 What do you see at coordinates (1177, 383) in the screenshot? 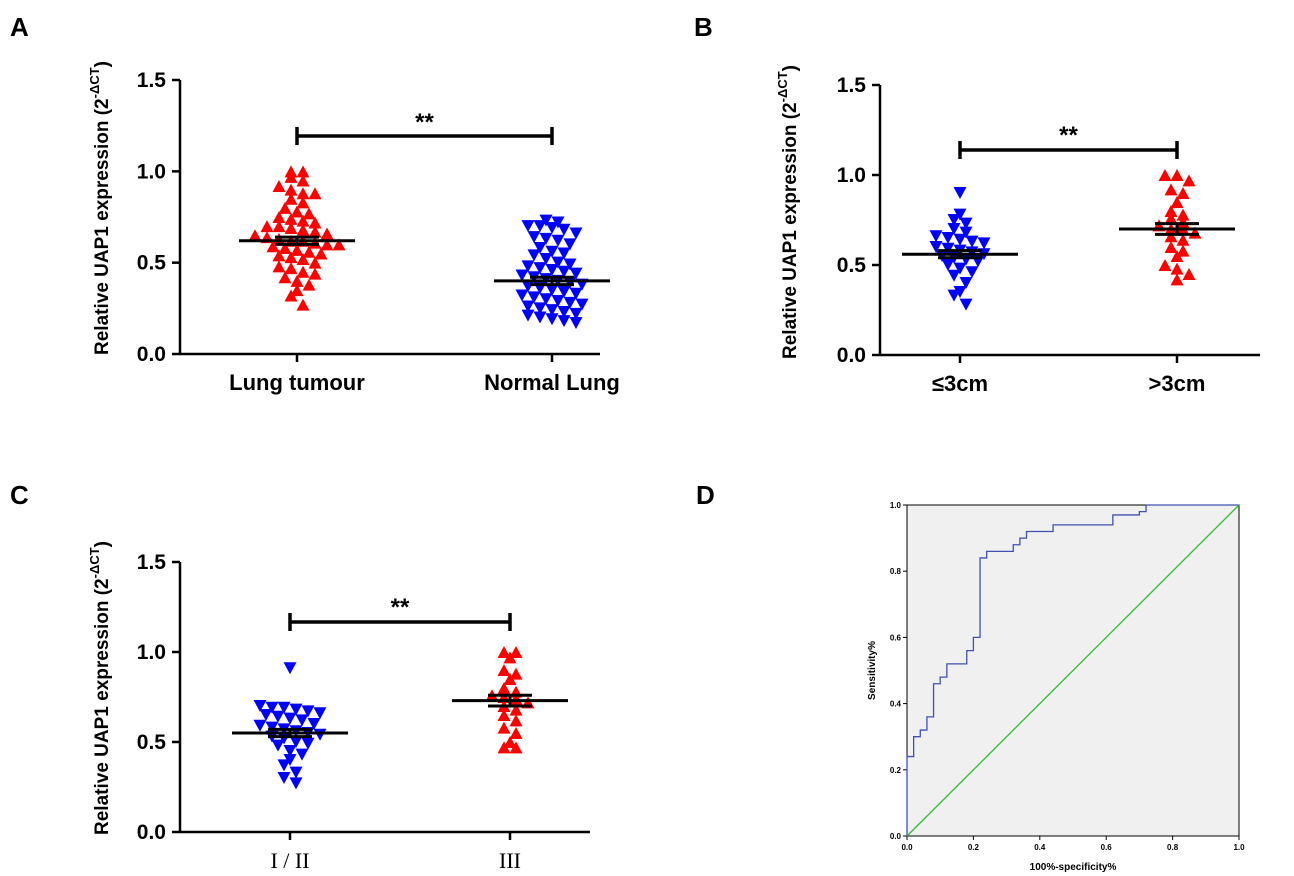
I see `category-label: >3cm` at bounding box center [1177, 383].